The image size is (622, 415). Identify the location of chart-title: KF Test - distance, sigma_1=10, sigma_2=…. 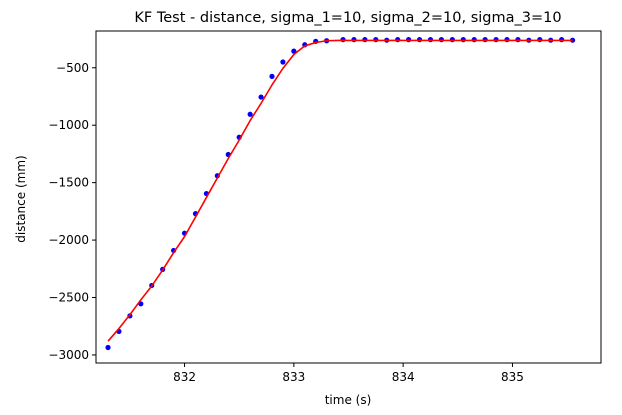
(347, 18).